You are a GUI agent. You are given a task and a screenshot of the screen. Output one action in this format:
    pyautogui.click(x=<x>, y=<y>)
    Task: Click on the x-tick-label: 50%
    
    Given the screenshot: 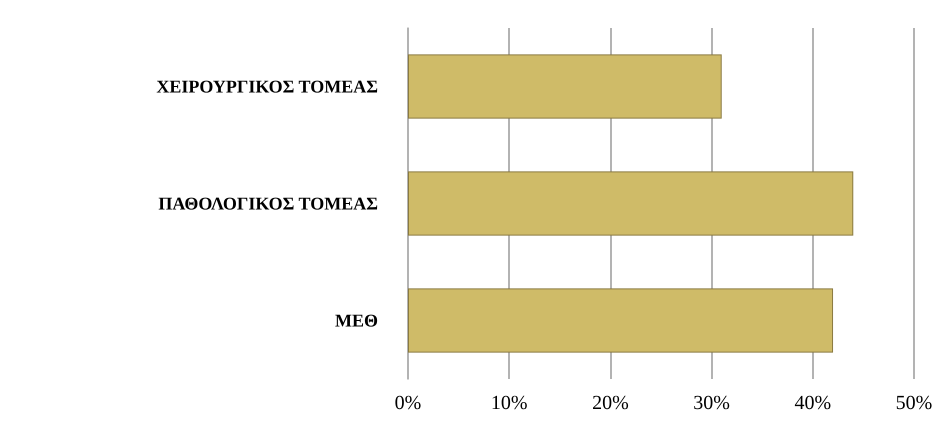 What is the action you would take?
    pyautogui.click(x=914, y=403)
    